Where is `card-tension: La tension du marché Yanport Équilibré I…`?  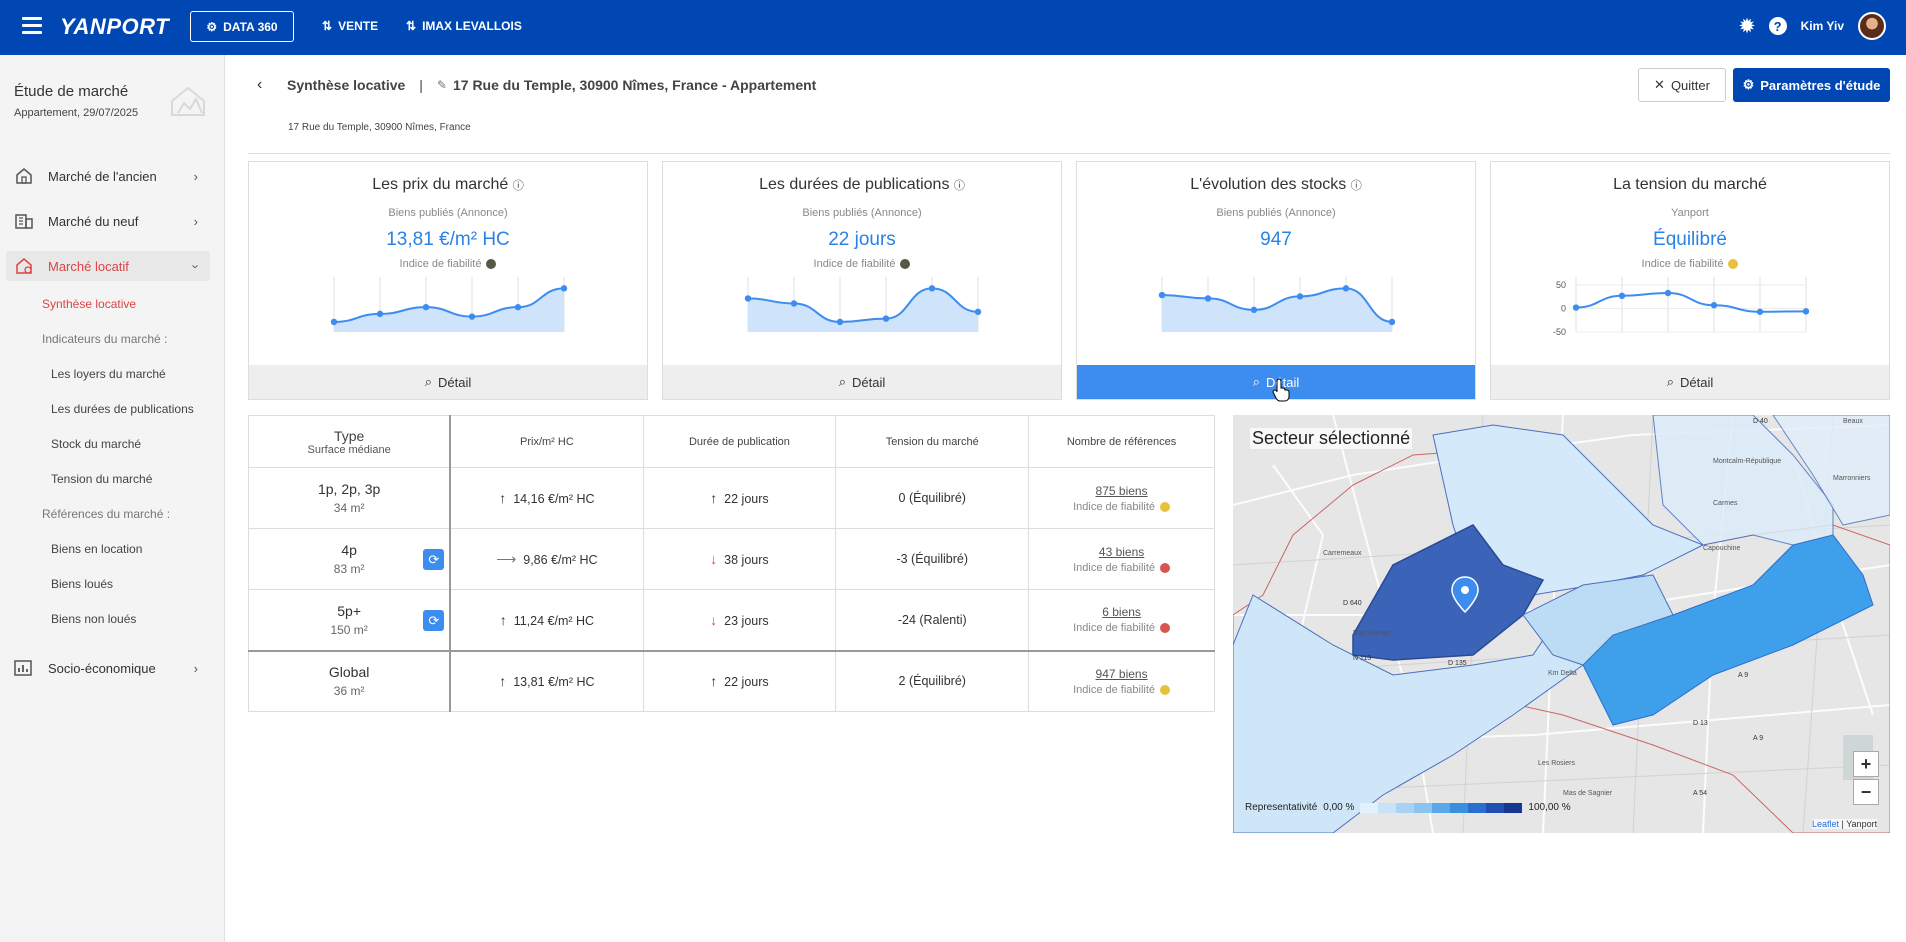 card-tension: La tension du marché Yanport Équilibré I… is located at coordinates (1690, 280).